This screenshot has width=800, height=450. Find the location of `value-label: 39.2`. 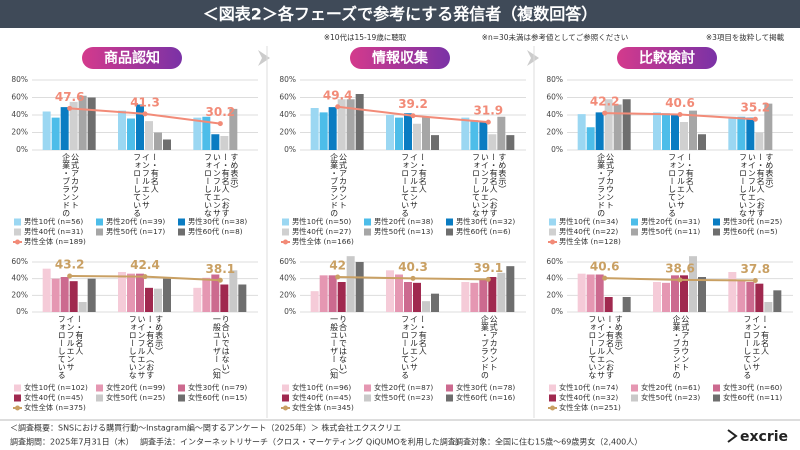

value-label: 39.2 is located at coordinates (413, 104).